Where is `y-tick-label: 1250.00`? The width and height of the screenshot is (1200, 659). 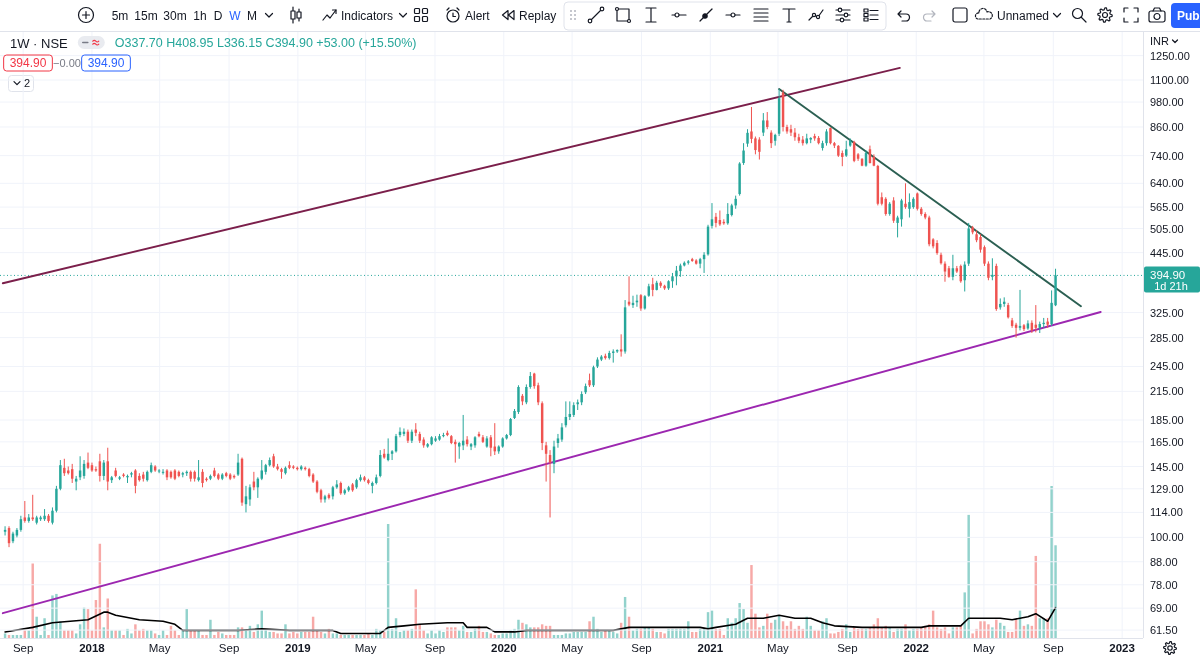
y-tick-label: 1250.00 is located at coordinates (1170, 55).